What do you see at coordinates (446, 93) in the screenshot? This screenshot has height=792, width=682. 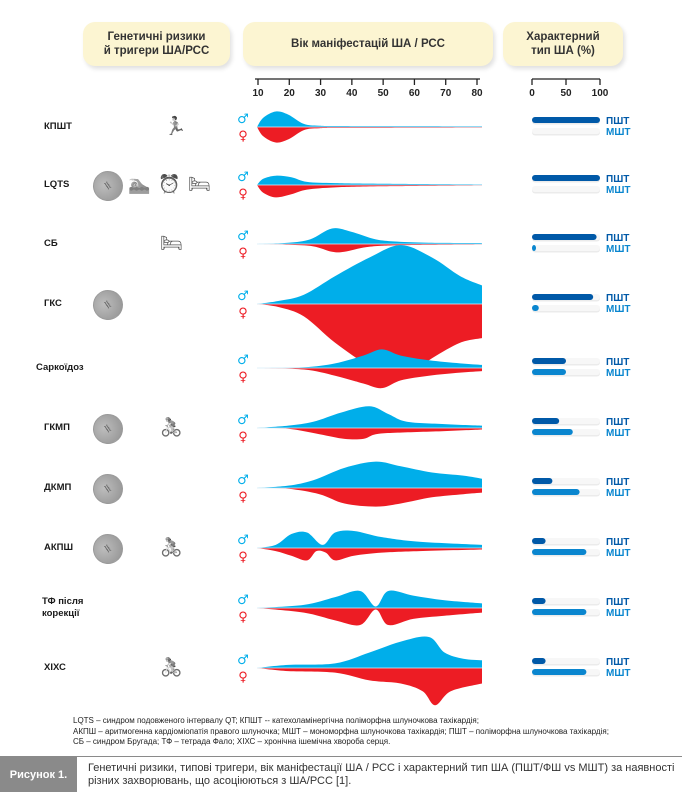 I see `age-axis-tick-label: 70` at bounding box center [446, 93].